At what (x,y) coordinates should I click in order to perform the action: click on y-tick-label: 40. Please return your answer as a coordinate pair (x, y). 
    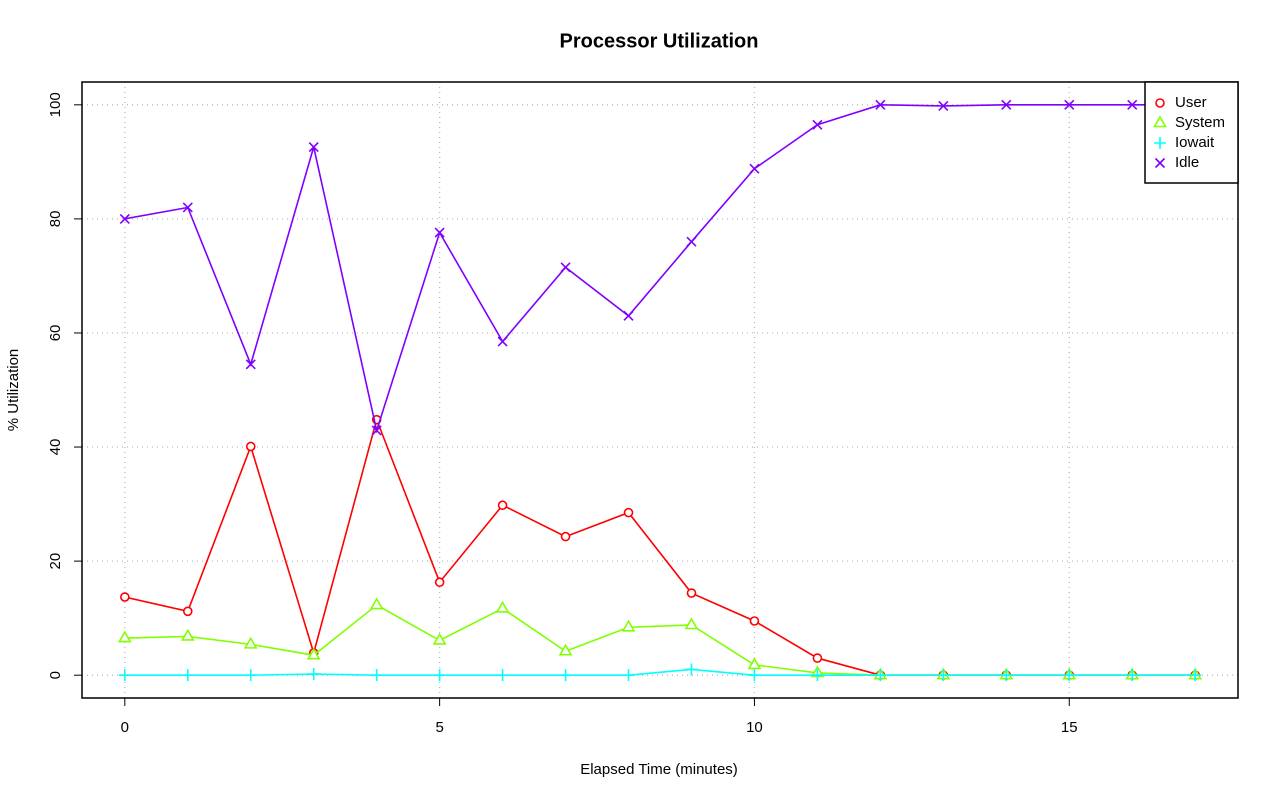
    Looking at the image, I should click on (55, 447).